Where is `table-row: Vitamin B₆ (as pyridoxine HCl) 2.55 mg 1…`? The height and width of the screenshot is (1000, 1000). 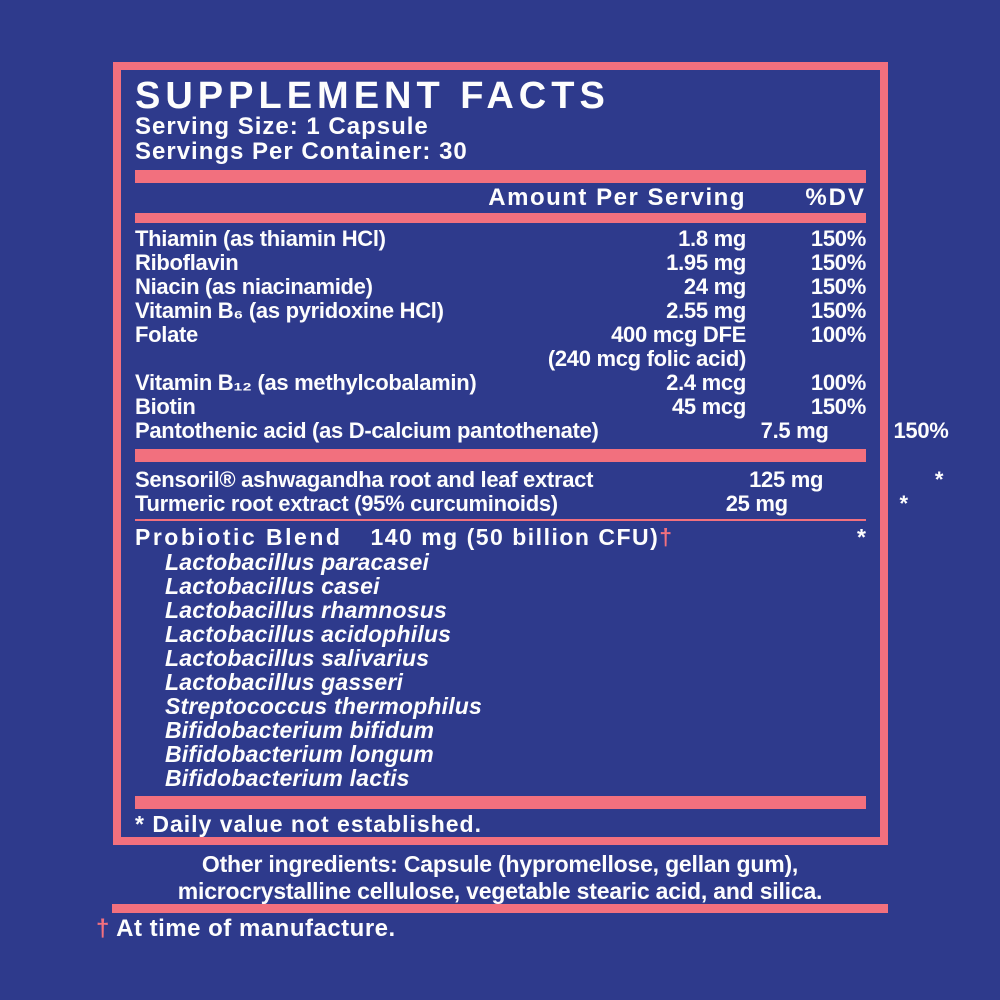
table-row: Vitamin B₆ (as pyridoxine HCl) 2.55 mg 1… is located at coordinates (500, 311).